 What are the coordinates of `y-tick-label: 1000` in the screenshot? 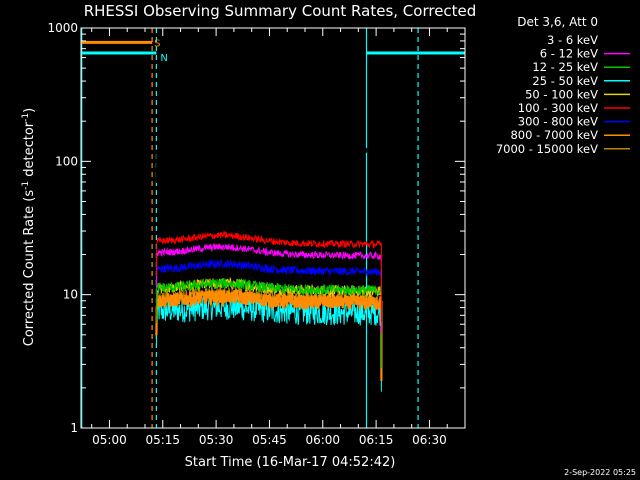 It's located at (62, 28).